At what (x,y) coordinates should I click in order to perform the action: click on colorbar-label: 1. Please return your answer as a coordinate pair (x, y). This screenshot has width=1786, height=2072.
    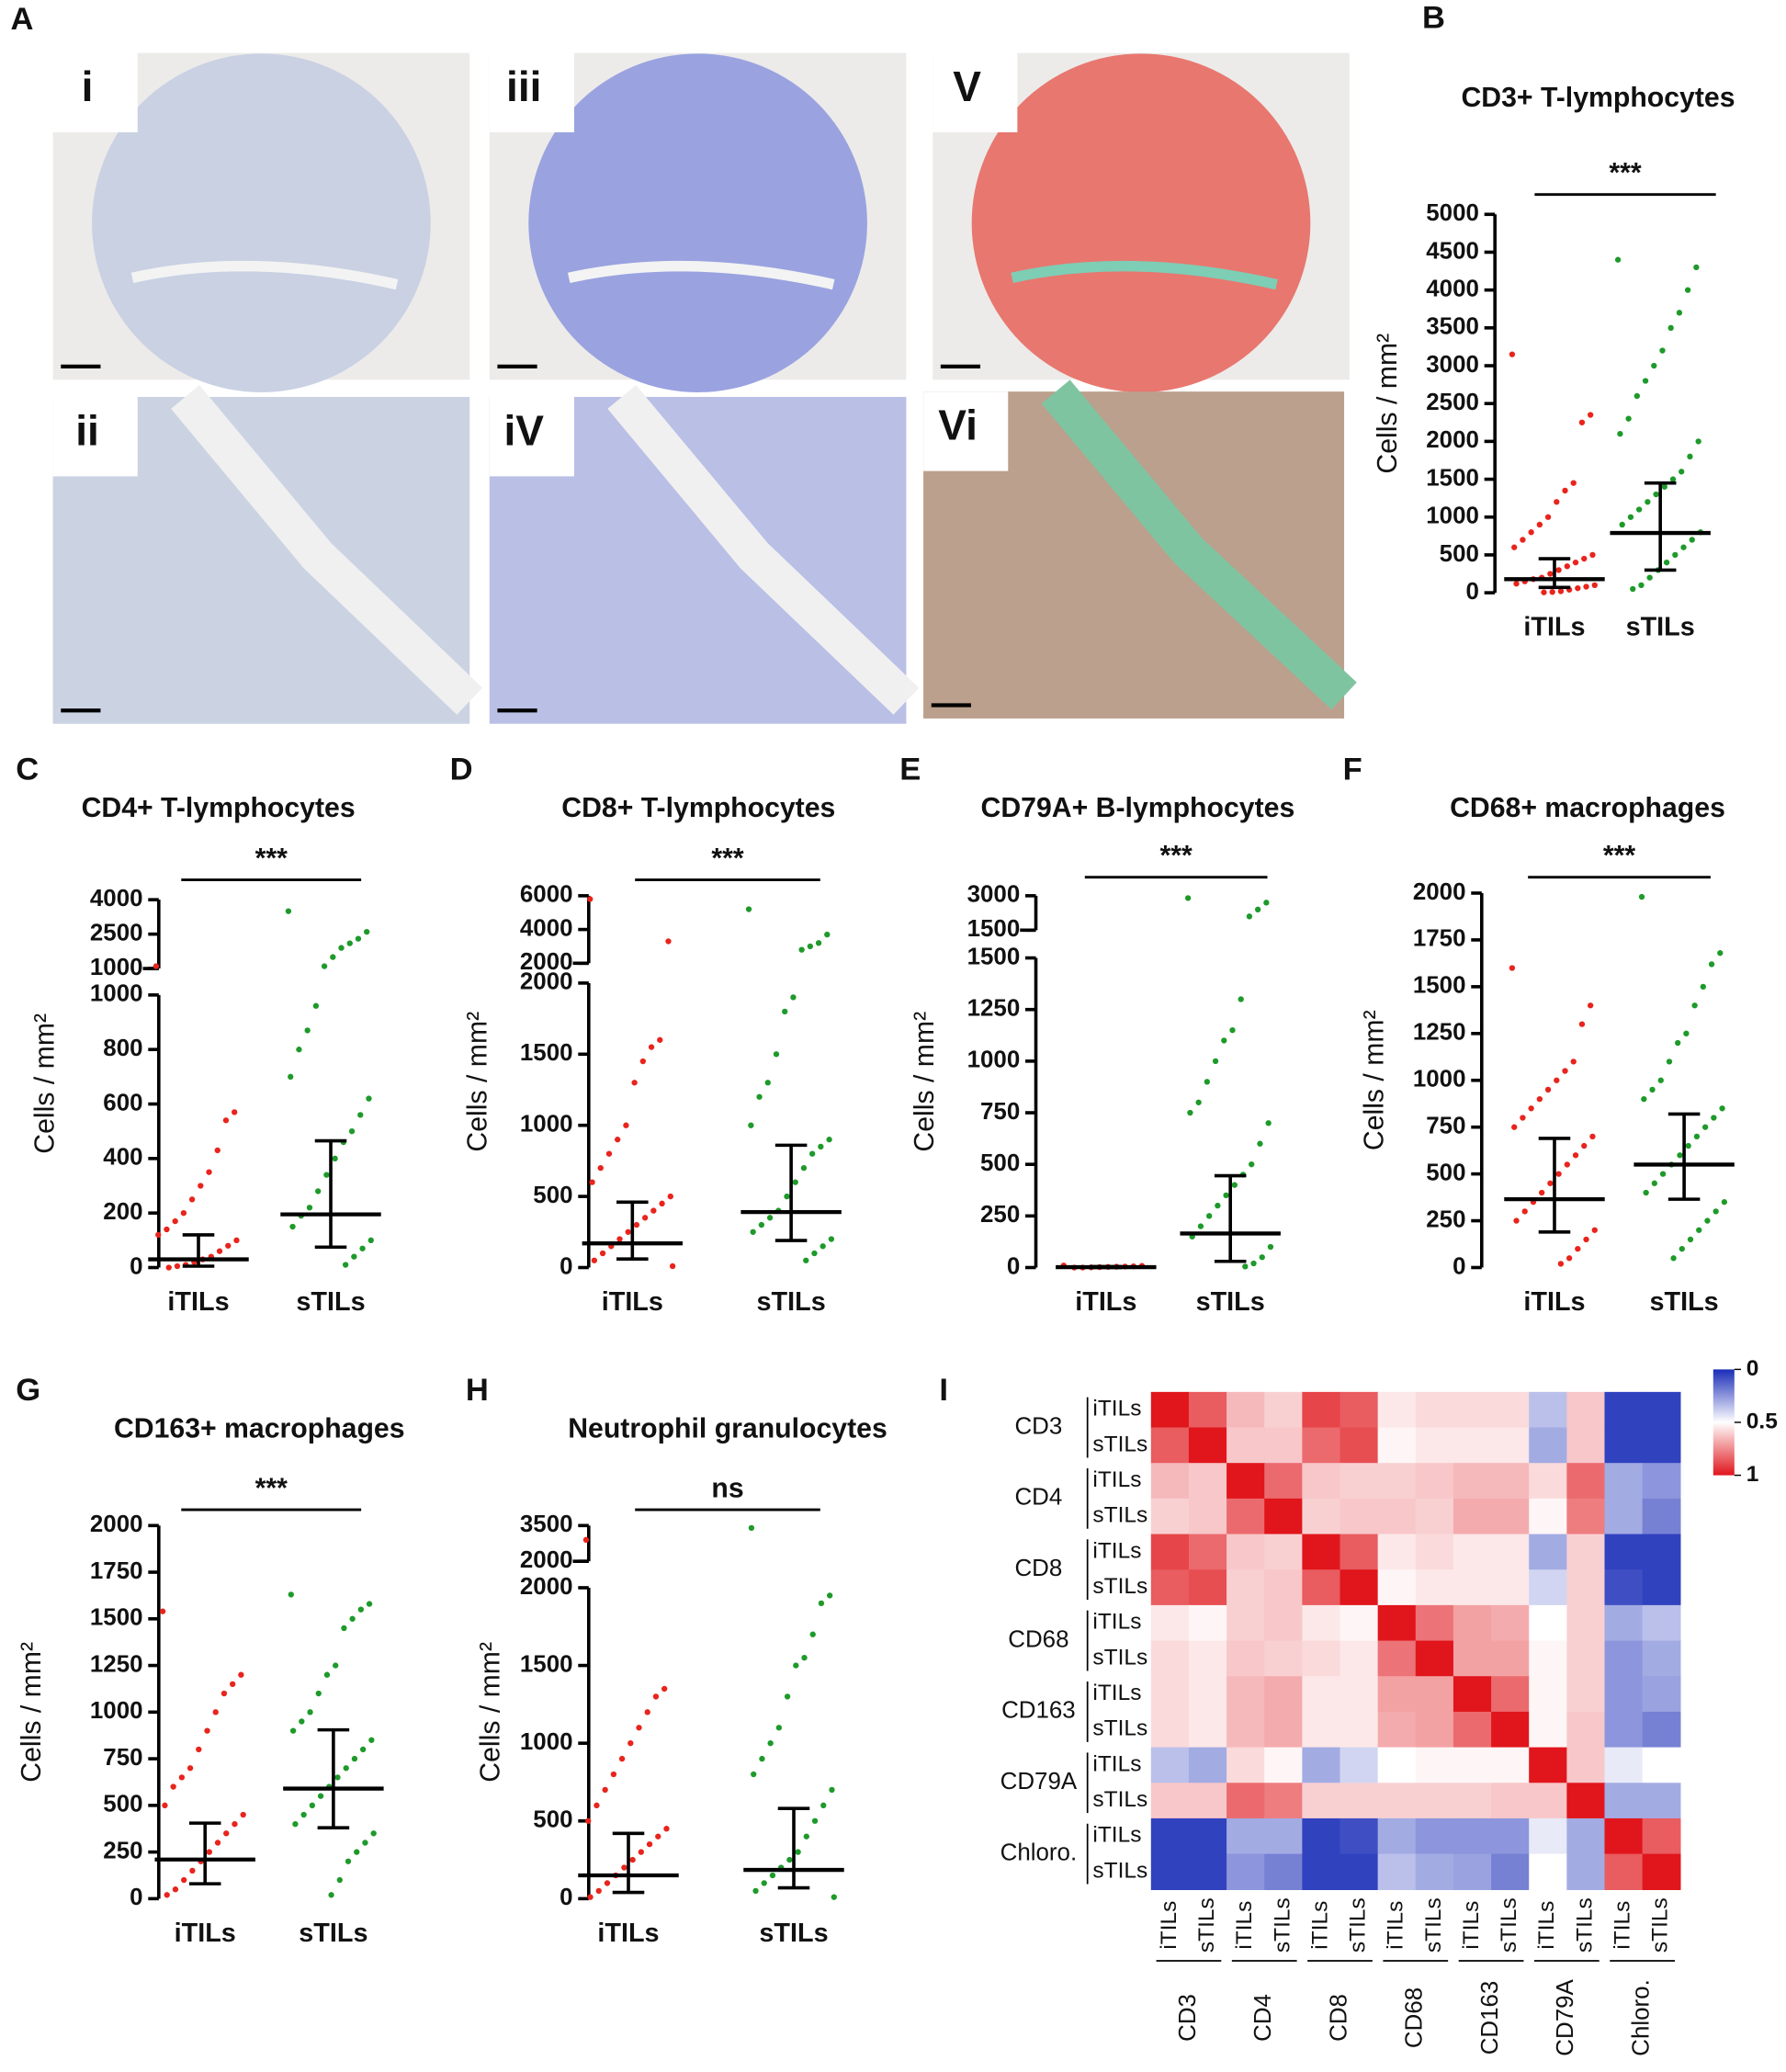
    Looking at the image, I should click on (1752, 1474).